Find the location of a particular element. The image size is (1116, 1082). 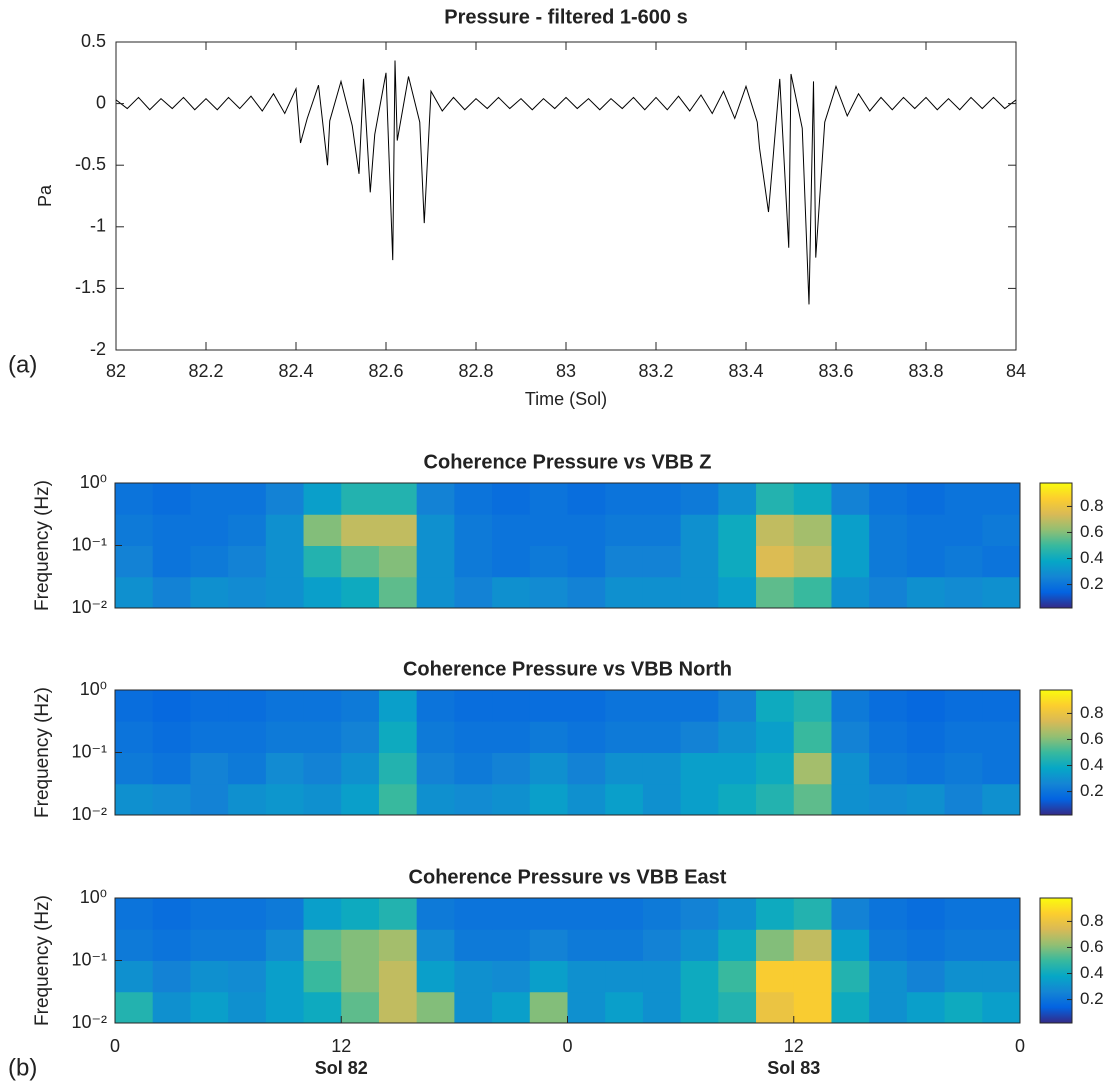

y-tick-label: -0.5 is located at coordinates (90, 164).